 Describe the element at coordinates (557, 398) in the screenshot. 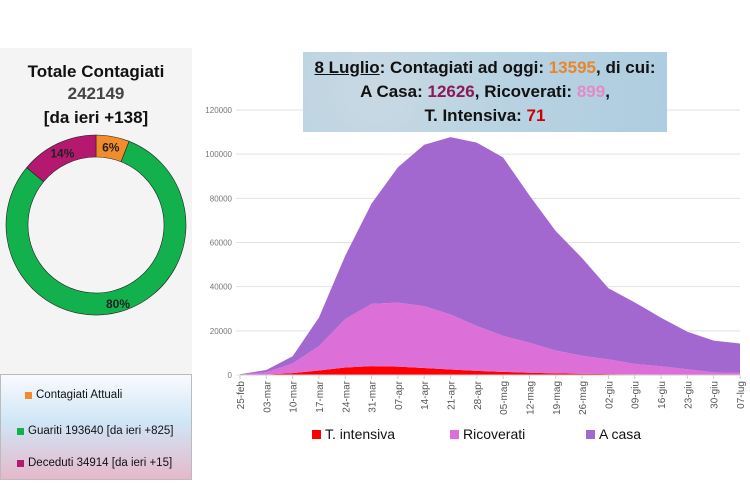

I see `x-tick-label: 19-mag` at that location.